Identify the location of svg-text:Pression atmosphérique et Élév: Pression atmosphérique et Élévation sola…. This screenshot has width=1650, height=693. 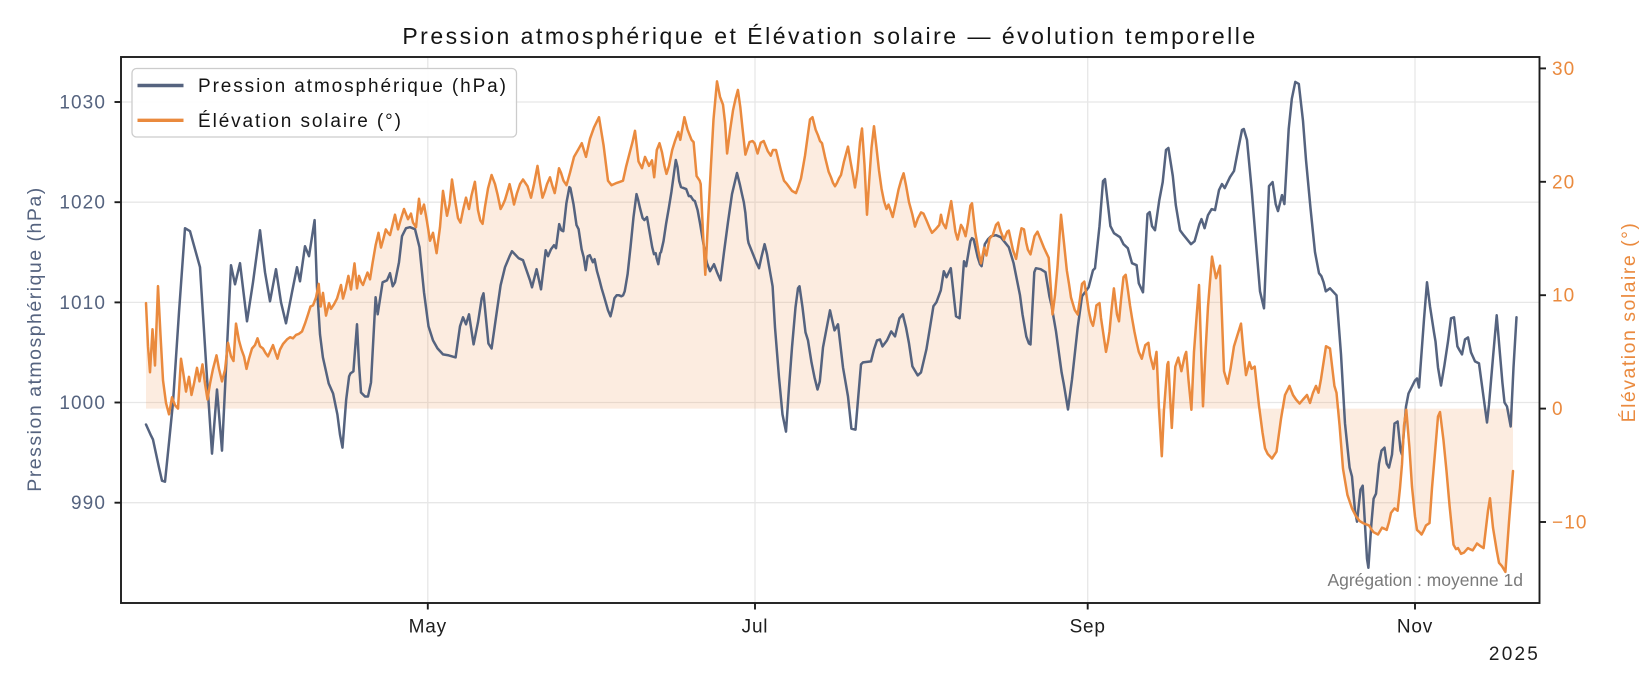
(829, 36).